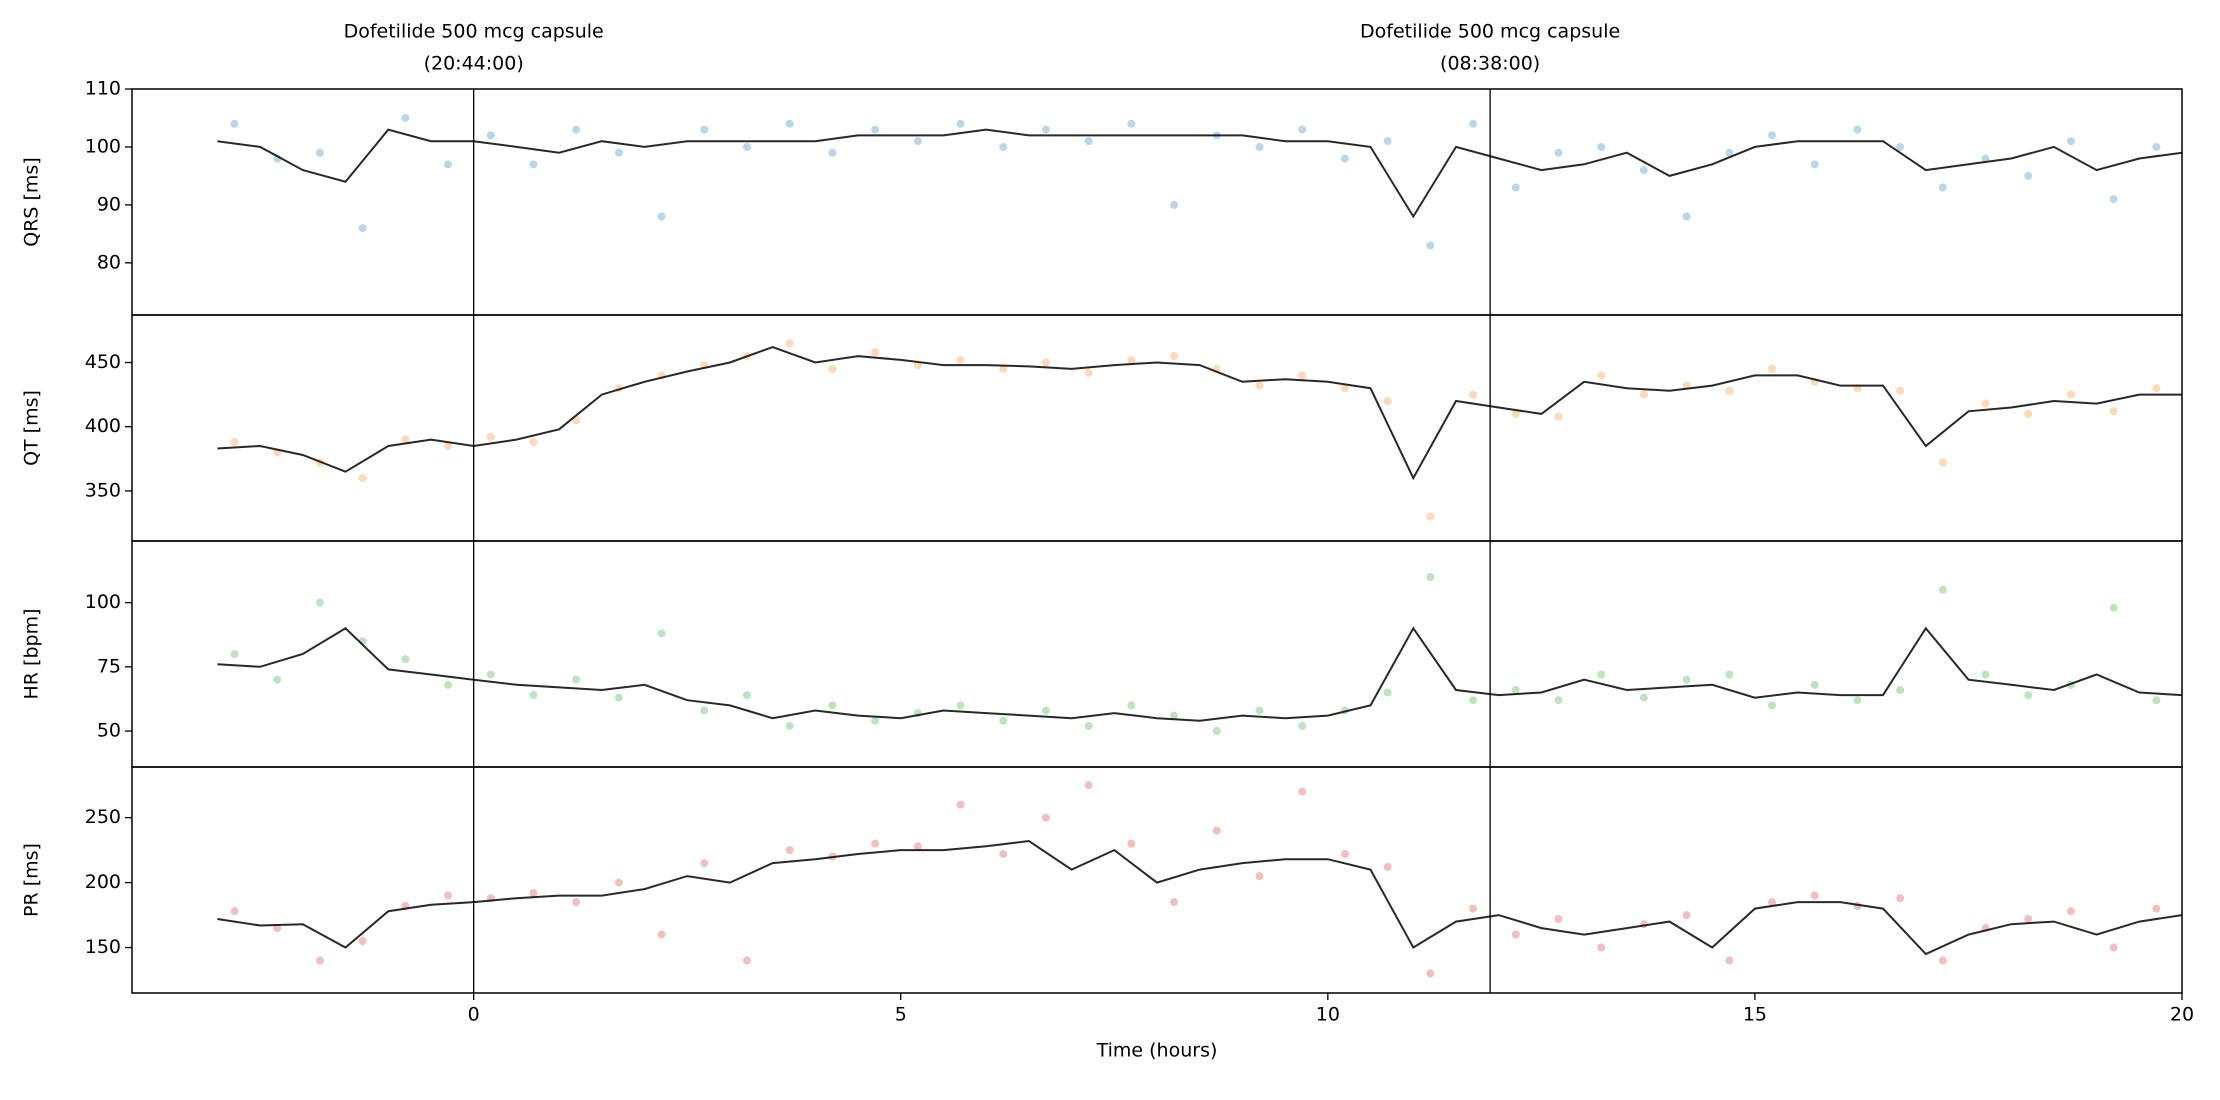 This screenshot has width=2220, height=1100. I want to click on y-axis-label: PR [ms], so click(32, 880).